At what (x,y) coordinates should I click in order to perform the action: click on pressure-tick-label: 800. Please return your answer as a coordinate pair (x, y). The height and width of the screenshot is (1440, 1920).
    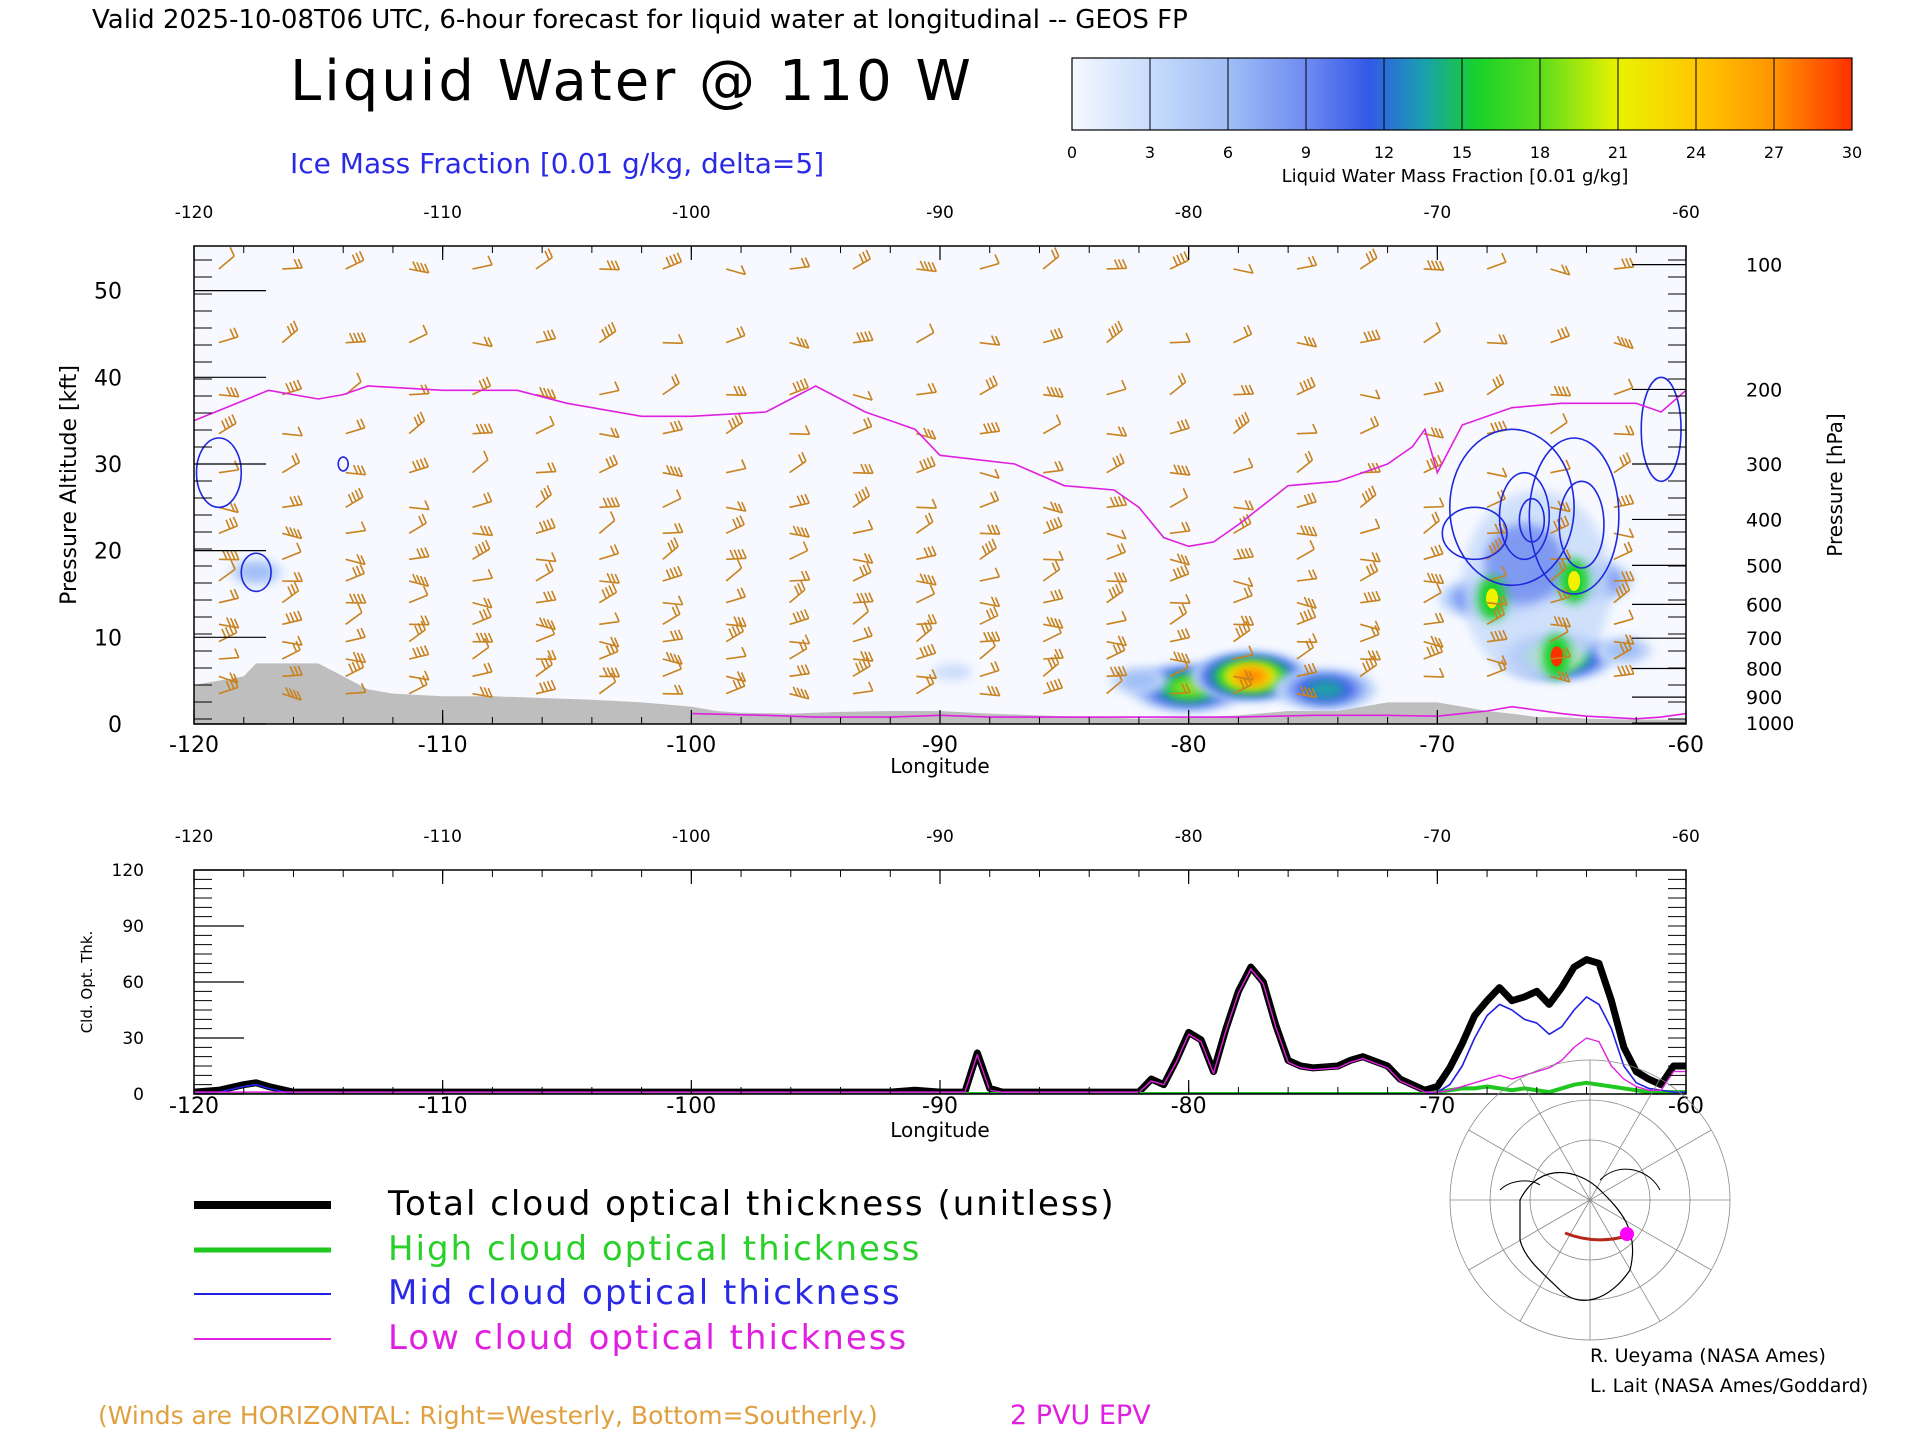
    Looking at the image, I should click on (1764, 670).